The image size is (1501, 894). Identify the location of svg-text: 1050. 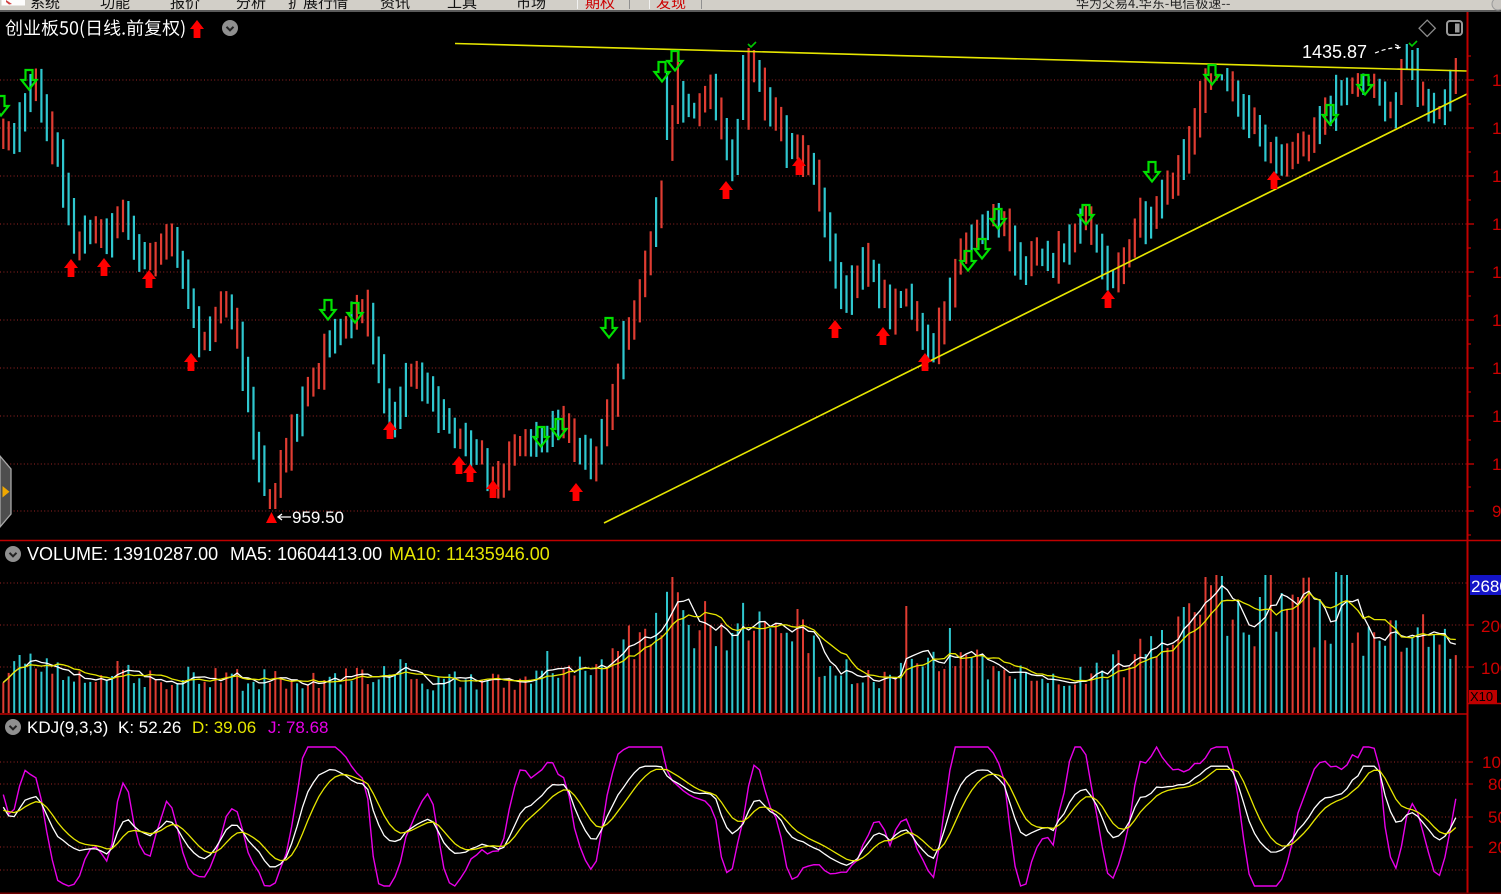
(1496, 416).